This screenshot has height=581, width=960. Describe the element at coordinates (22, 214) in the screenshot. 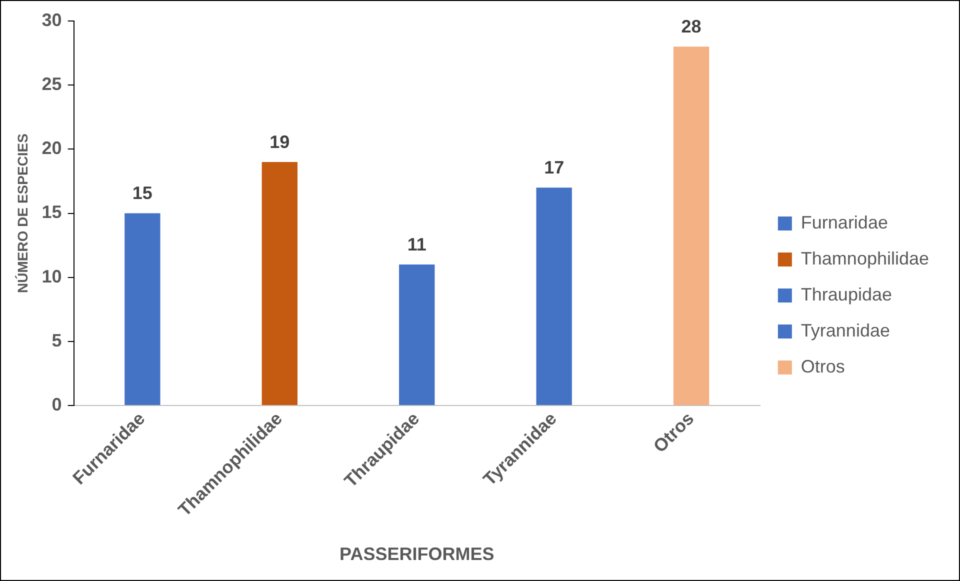

I see `y-axis-title: NÚMERO DE ESPECIES` at that location.